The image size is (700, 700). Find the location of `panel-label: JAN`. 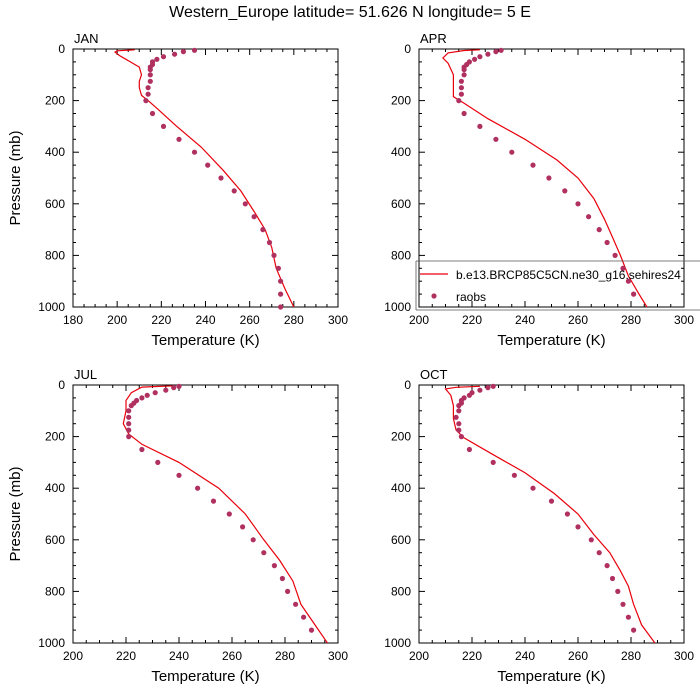

panel-label: JAN is located at coordinates (86, 38).